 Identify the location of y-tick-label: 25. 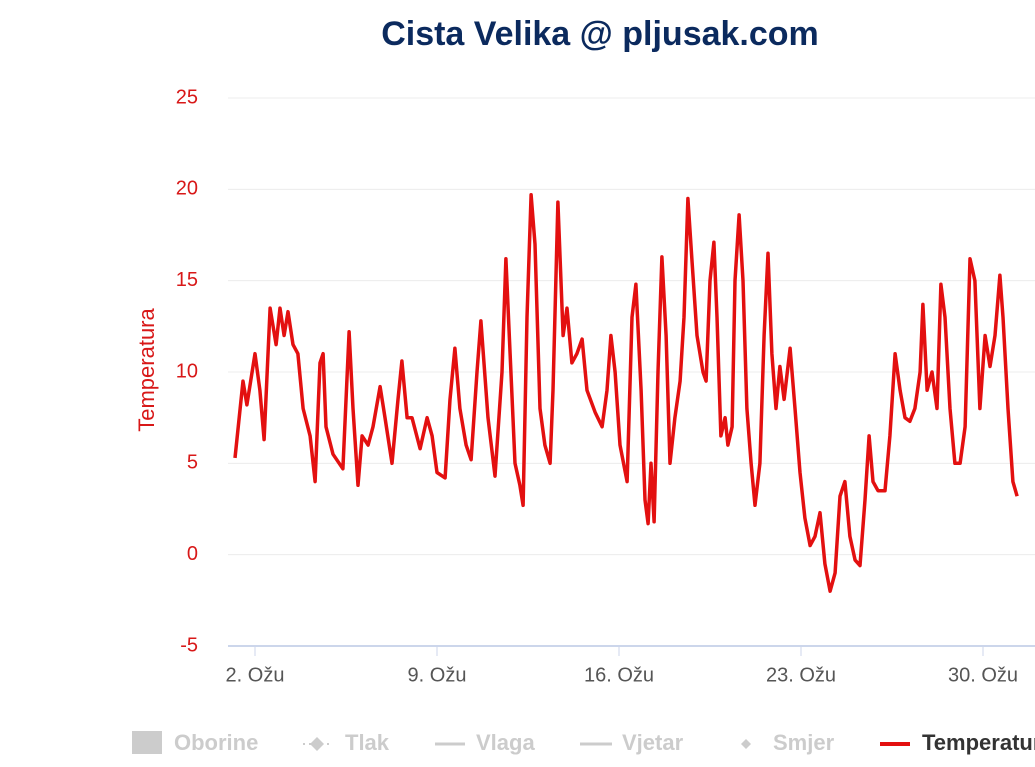
(187, 97).